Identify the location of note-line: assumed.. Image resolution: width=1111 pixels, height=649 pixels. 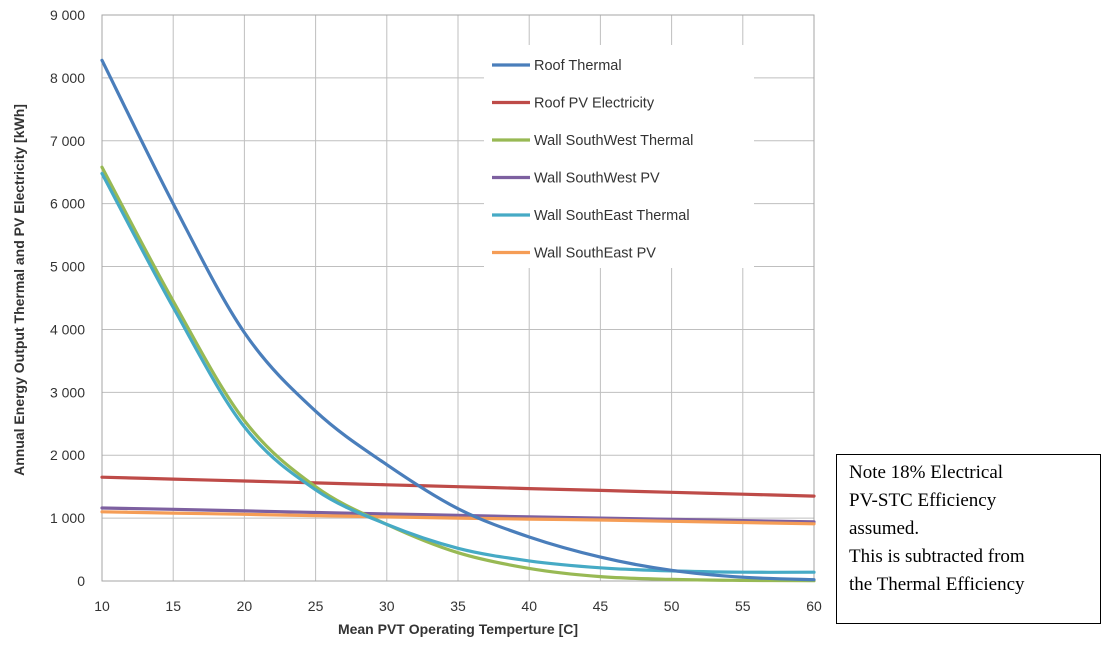
(884, 528).